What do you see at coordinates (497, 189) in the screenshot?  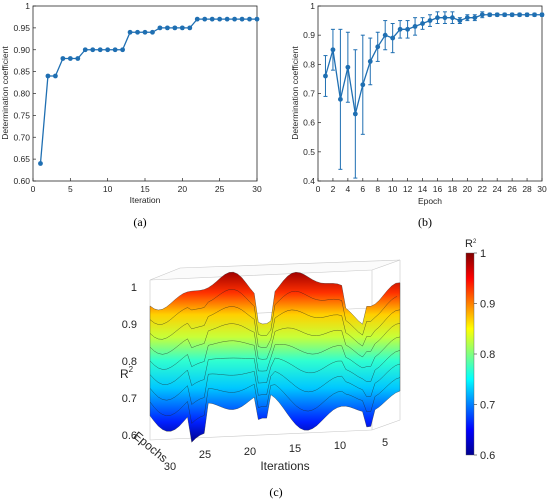 I see `x-tick-label: 24` at bounding box center [497, 189].